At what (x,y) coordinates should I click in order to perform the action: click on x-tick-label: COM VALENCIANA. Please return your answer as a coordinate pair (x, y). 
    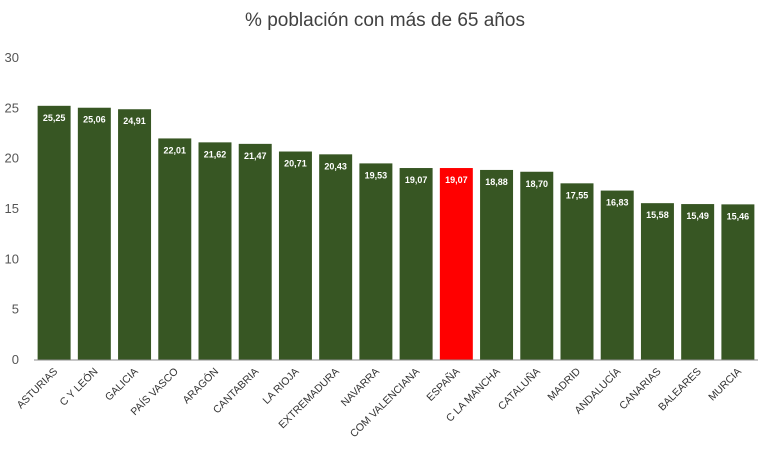
    Looking at the image, I should click on (385, 403).